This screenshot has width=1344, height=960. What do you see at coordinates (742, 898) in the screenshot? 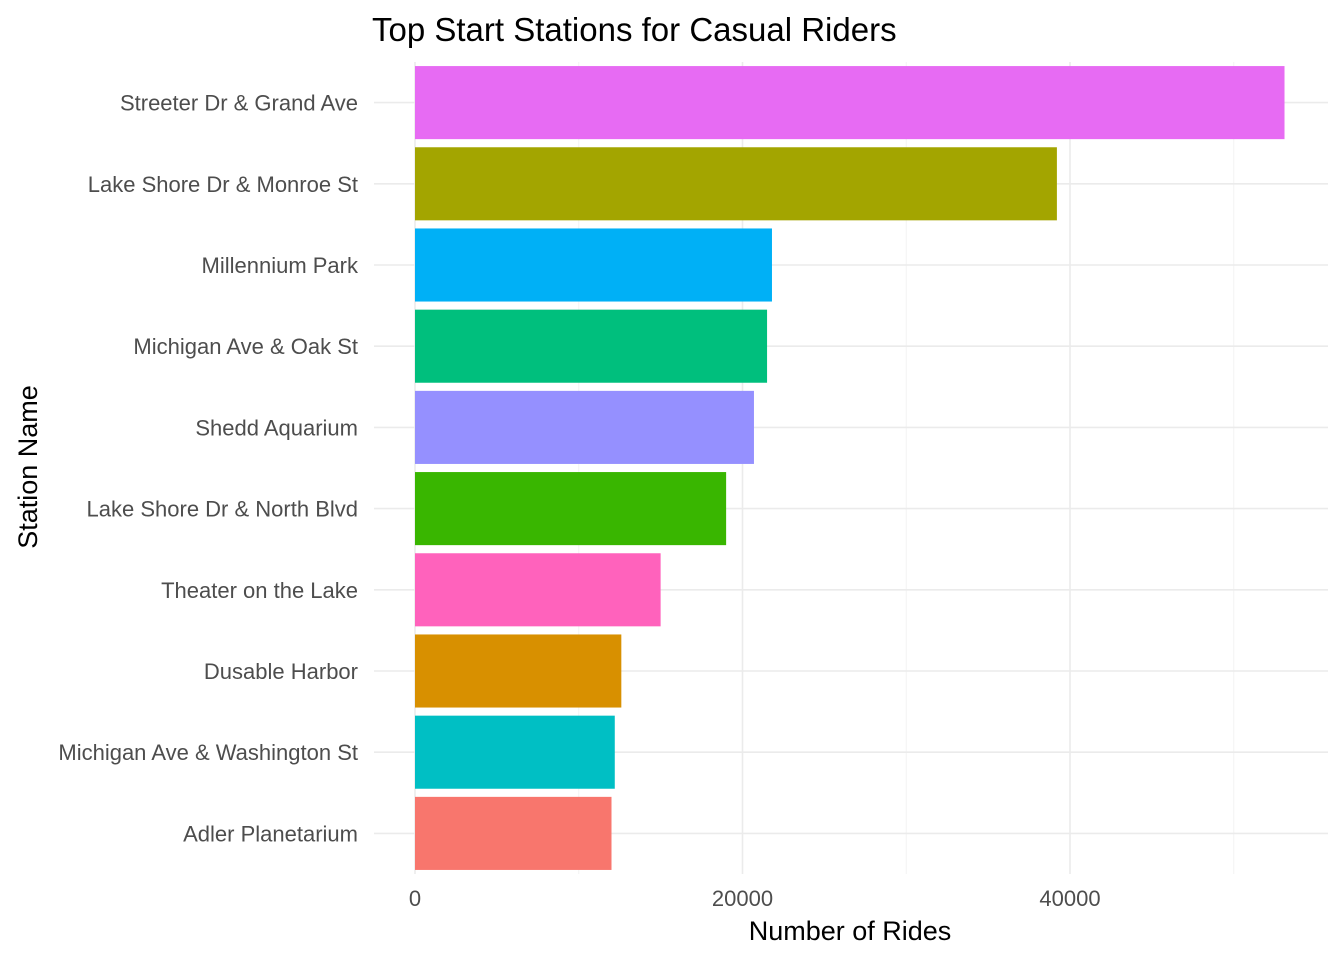
I see `x-tick-label: 20000` at bounding box center [742, 898].